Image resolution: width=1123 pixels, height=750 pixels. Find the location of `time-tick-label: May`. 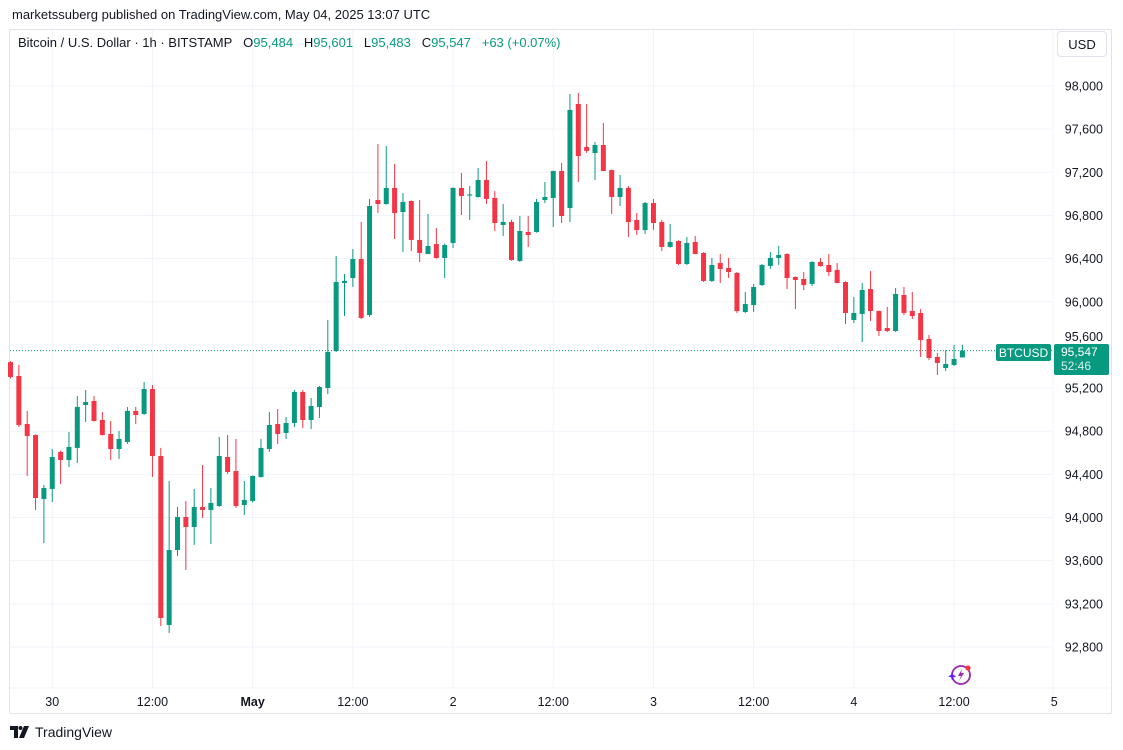

time-tick-label: May is located at coordinates (252, 702).